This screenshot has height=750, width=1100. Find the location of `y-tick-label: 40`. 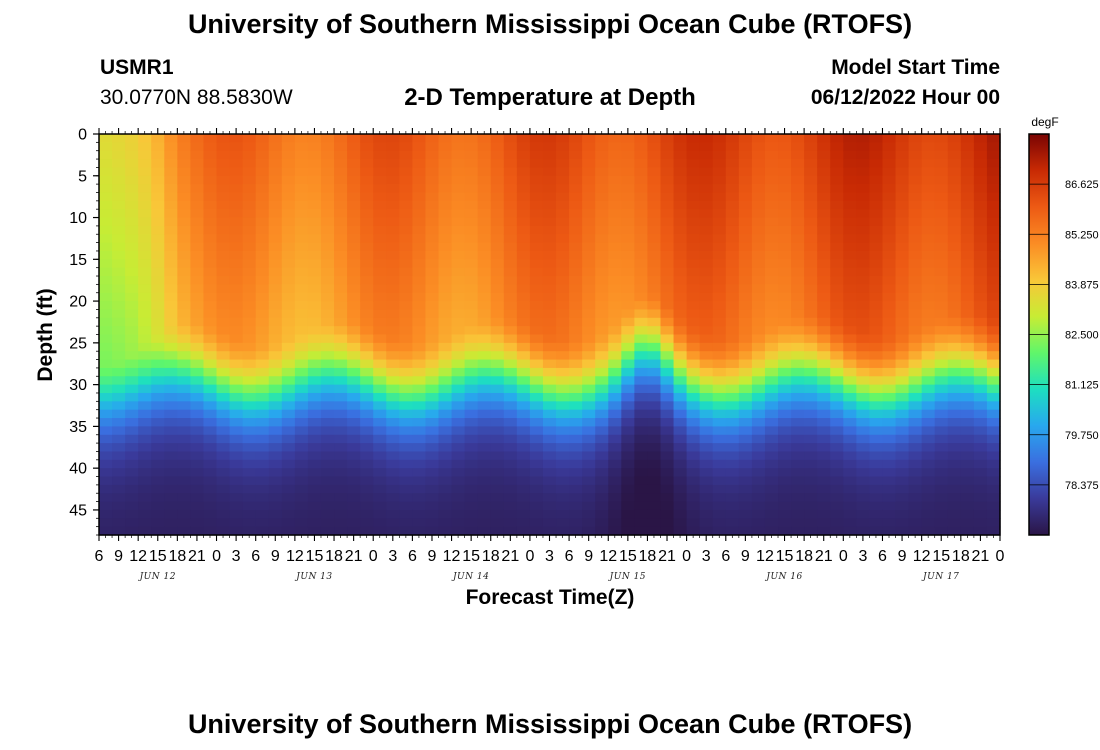

y-tick-label: 40 is located at coordinates (78, 469).